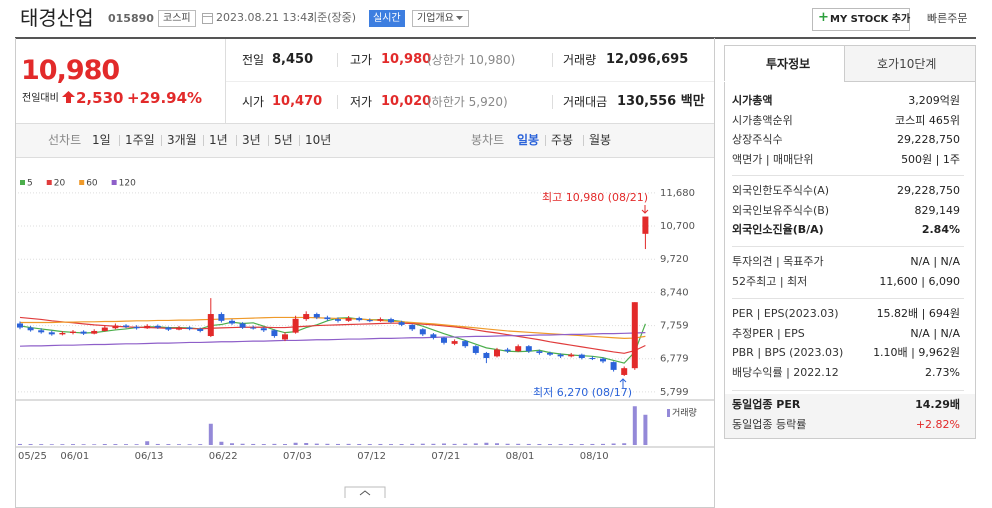  Describe the element at coordinates (785, 372) in the screenshot. I see `info-label: 배당수익률 | 2022.12` at that location.